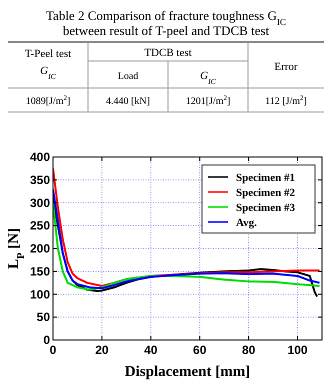 This screenshot has height=386, width=332. I want to click on y-tick-label: 150, so click(40, 271).